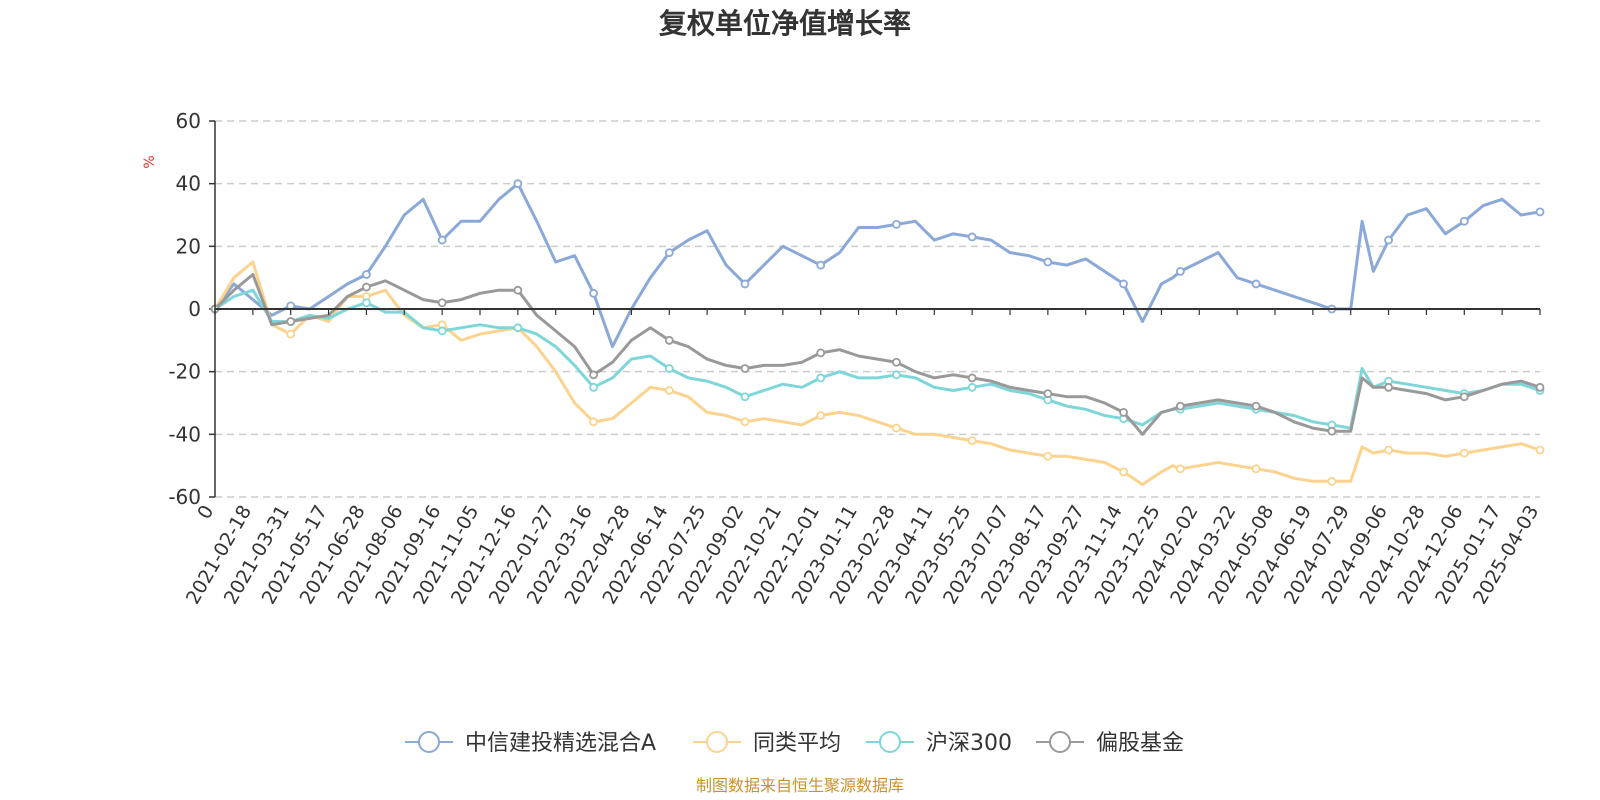 The width and height of the screenshot is (1600, 800). What do you see at coordinates (184, 497) in the screenshot?
I see `y-tick-label: -60` at bounding box center [184, 497].